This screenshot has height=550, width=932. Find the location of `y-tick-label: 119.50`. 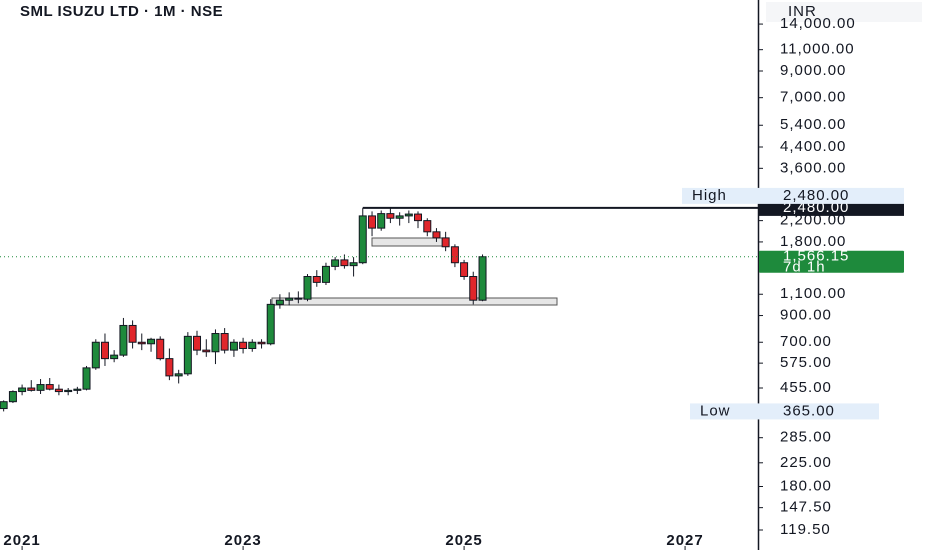

y-tick-label: 119.50 is located at coordinates (805, 529).